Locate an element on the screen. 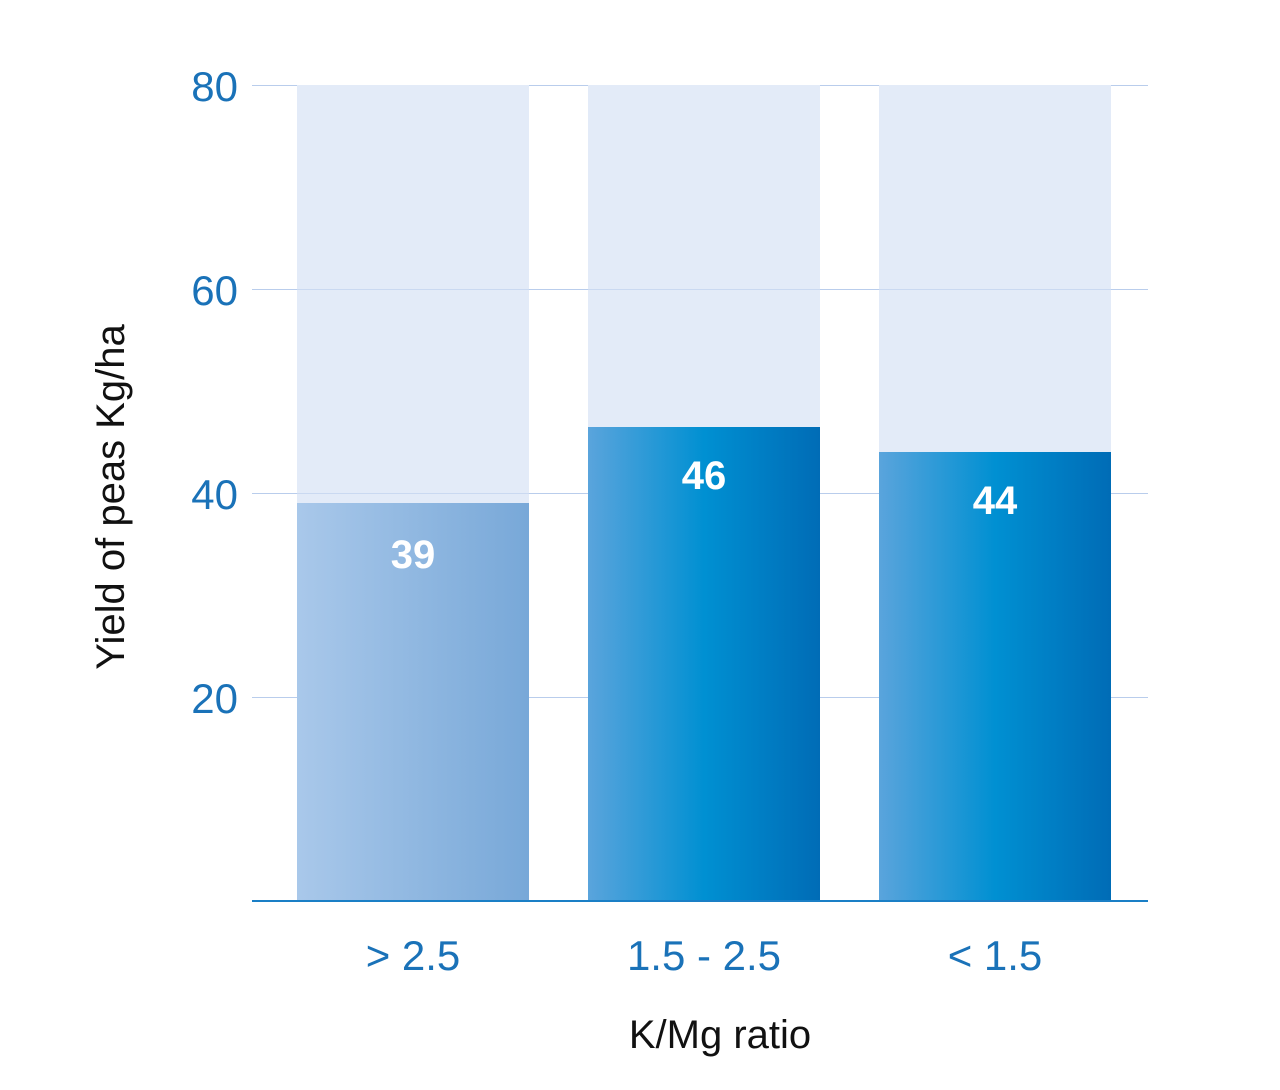 The width and height of the screenshot is (1280, 1090). bar-lt-1-5: 44 is located at coordinates (995, 676).